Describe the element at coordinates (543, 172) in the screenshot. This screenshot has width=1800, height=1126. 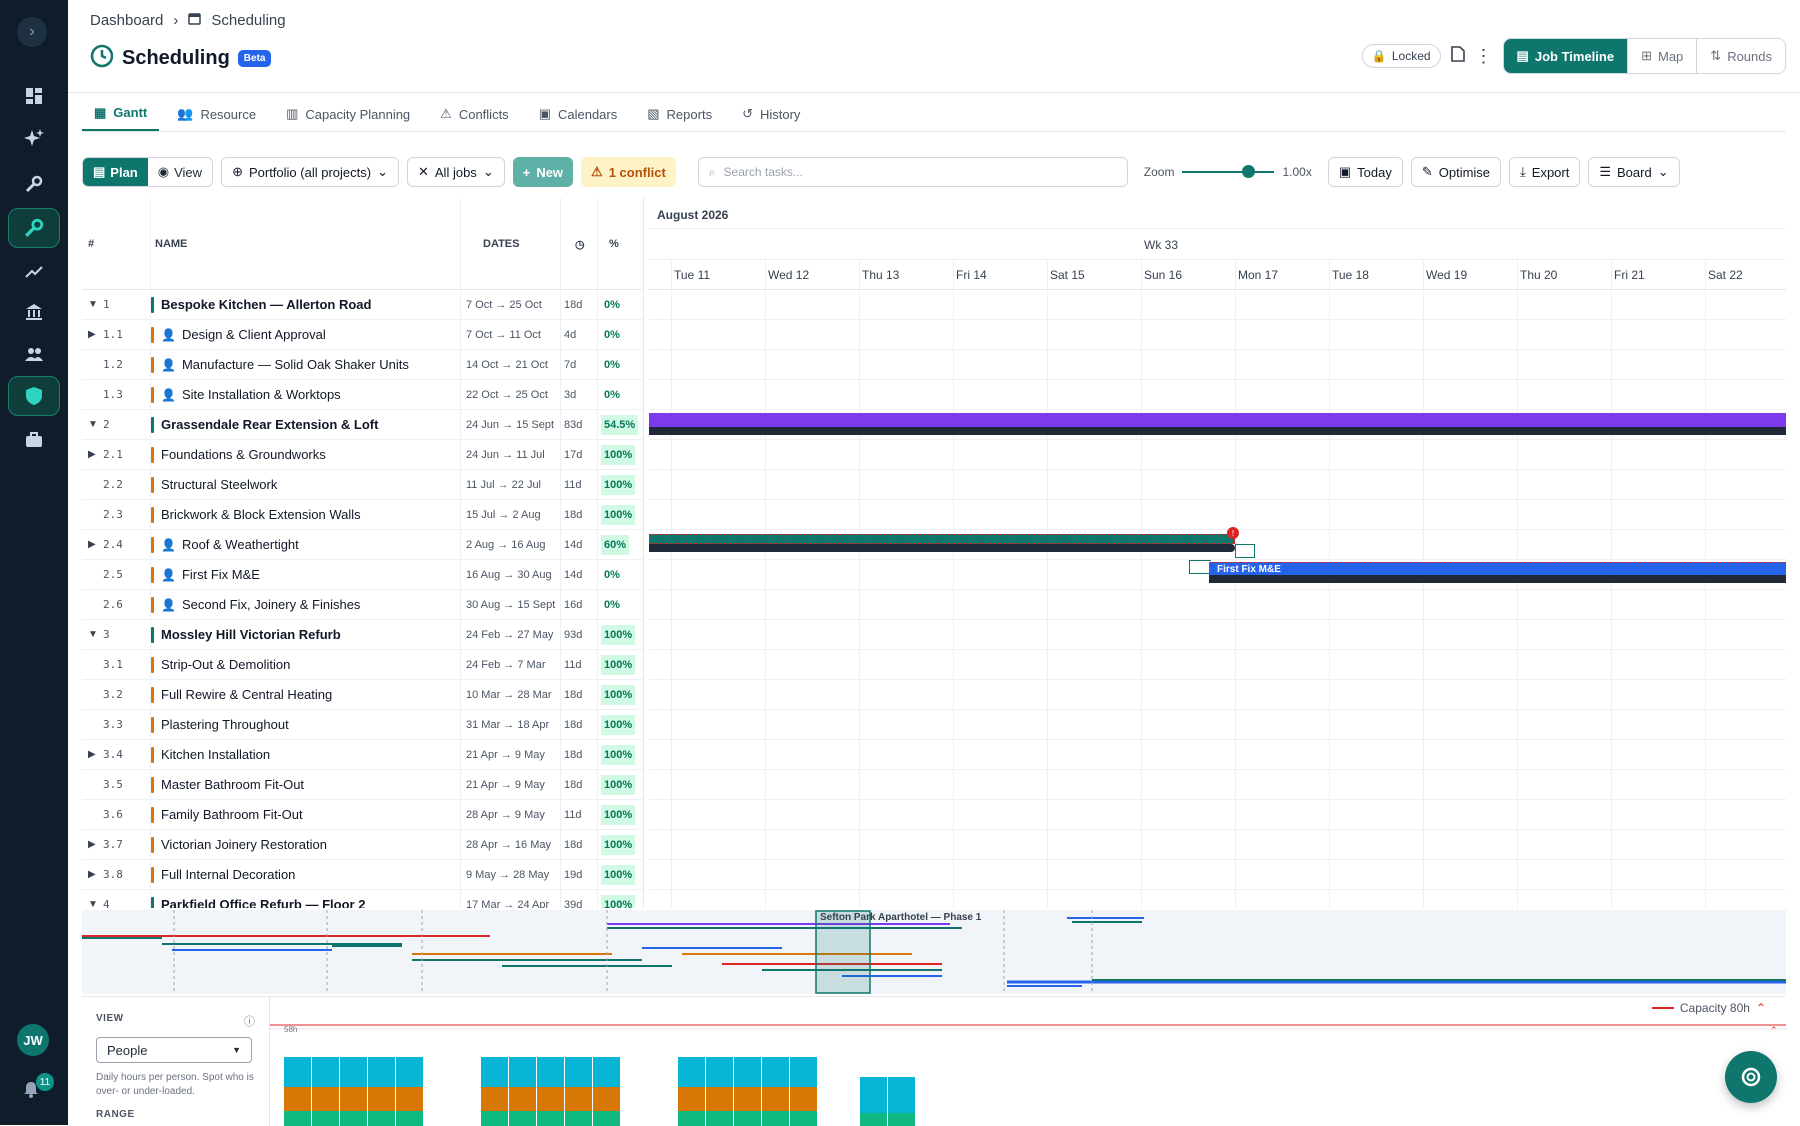
I see `new-button: + New` at that location.